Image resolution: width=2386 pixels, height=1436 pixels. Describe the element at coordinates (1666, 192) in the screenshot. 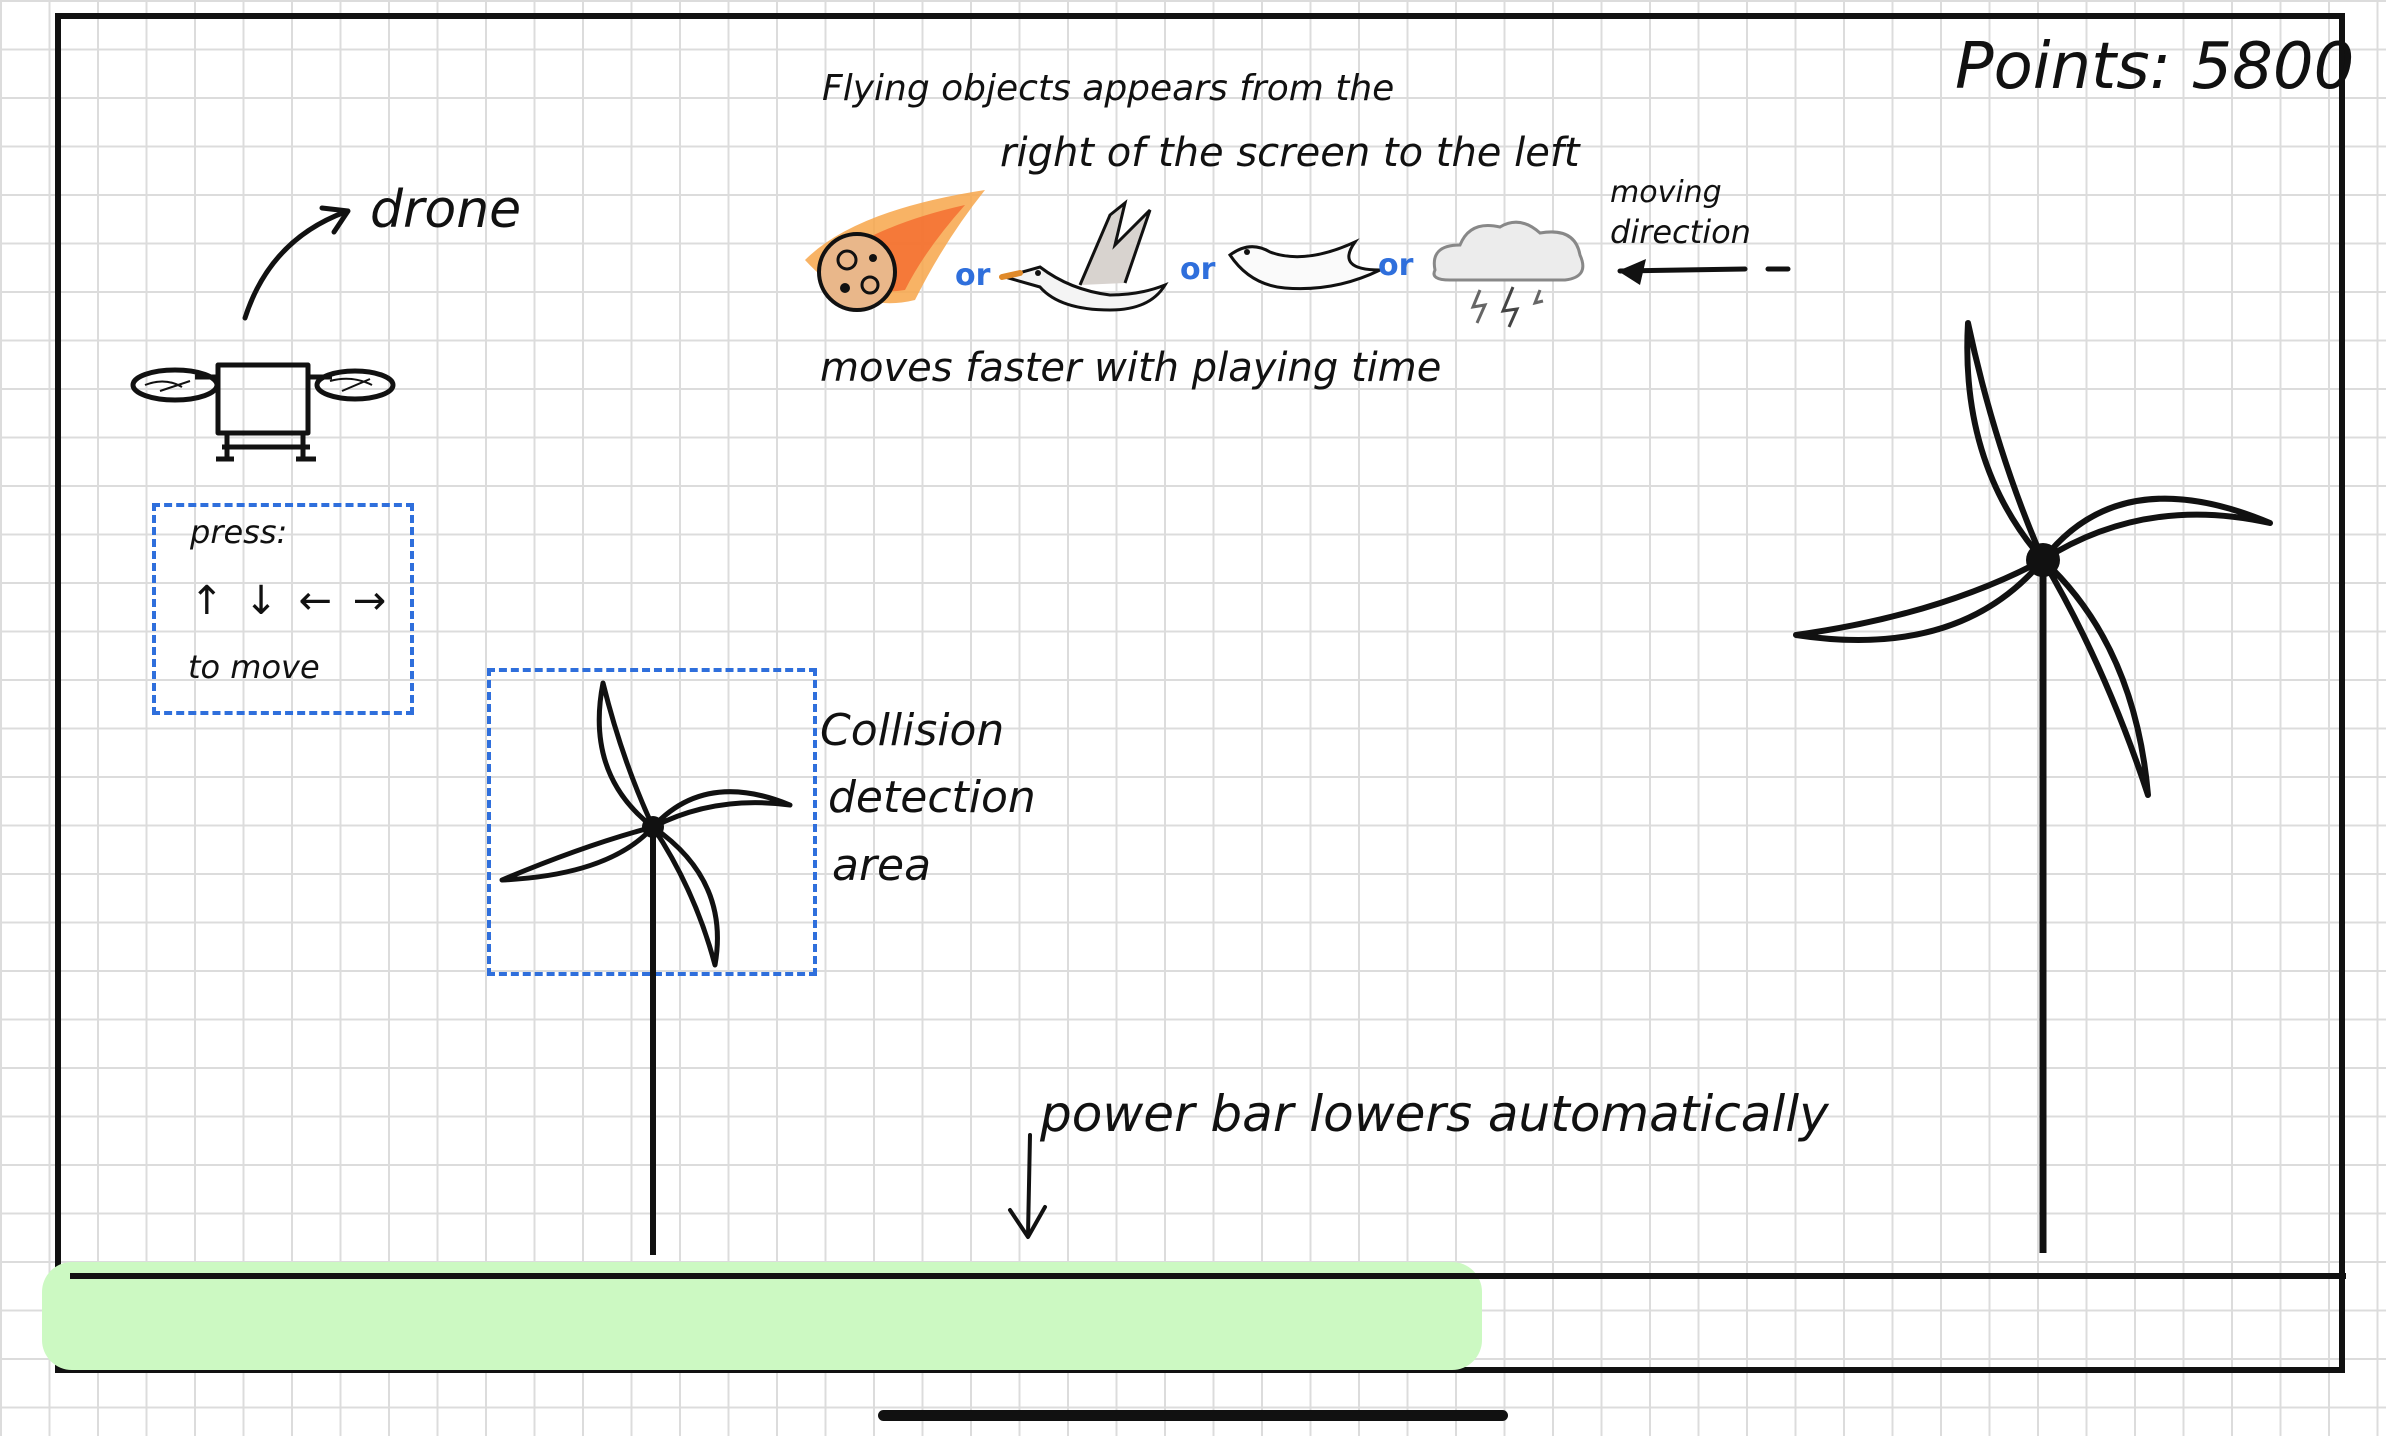

I see `moving-direction-label-line1: moving` at that location.